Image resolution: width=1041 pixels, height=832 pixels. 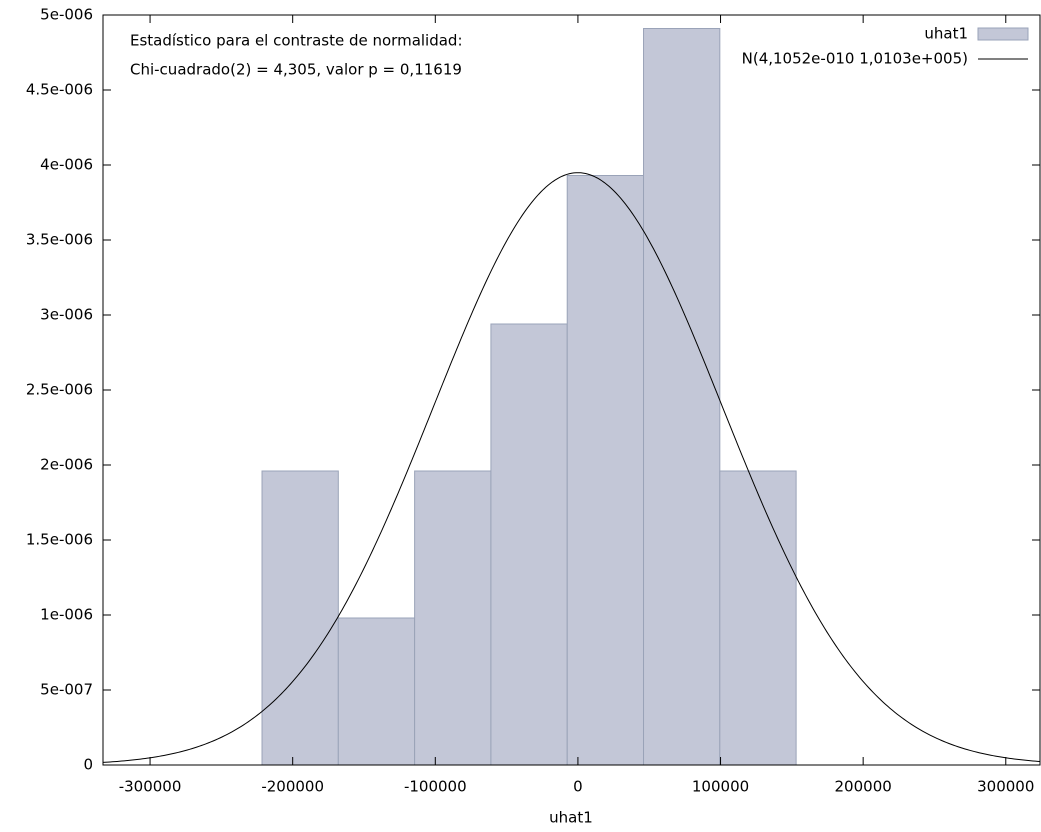 What do you see at coordinates (1005, 787) in the screenshot?
I see `x-tick-label: 300000` at bounding box center [1005, 787].